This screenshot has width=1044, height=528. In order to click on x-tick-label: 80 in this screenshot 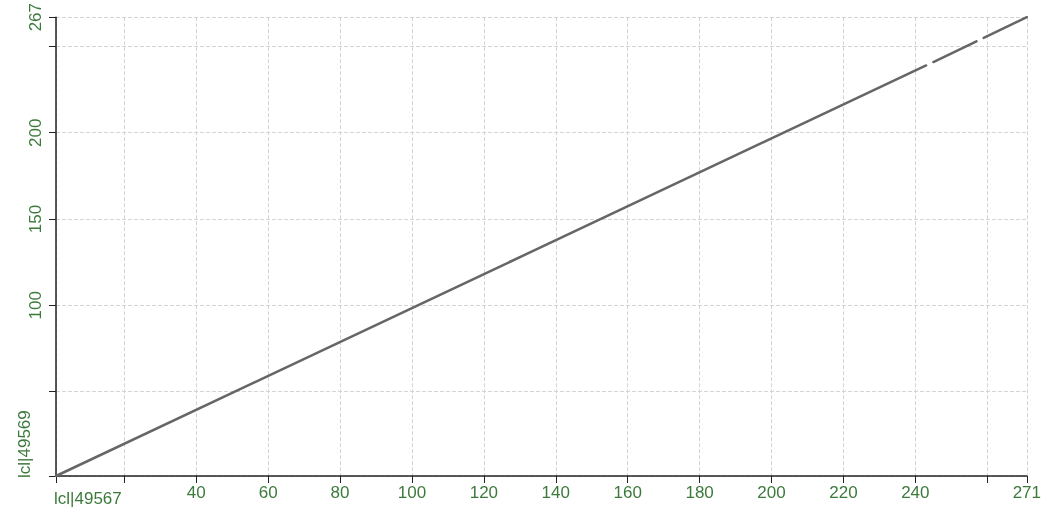, I will do `click(340, 492)`.